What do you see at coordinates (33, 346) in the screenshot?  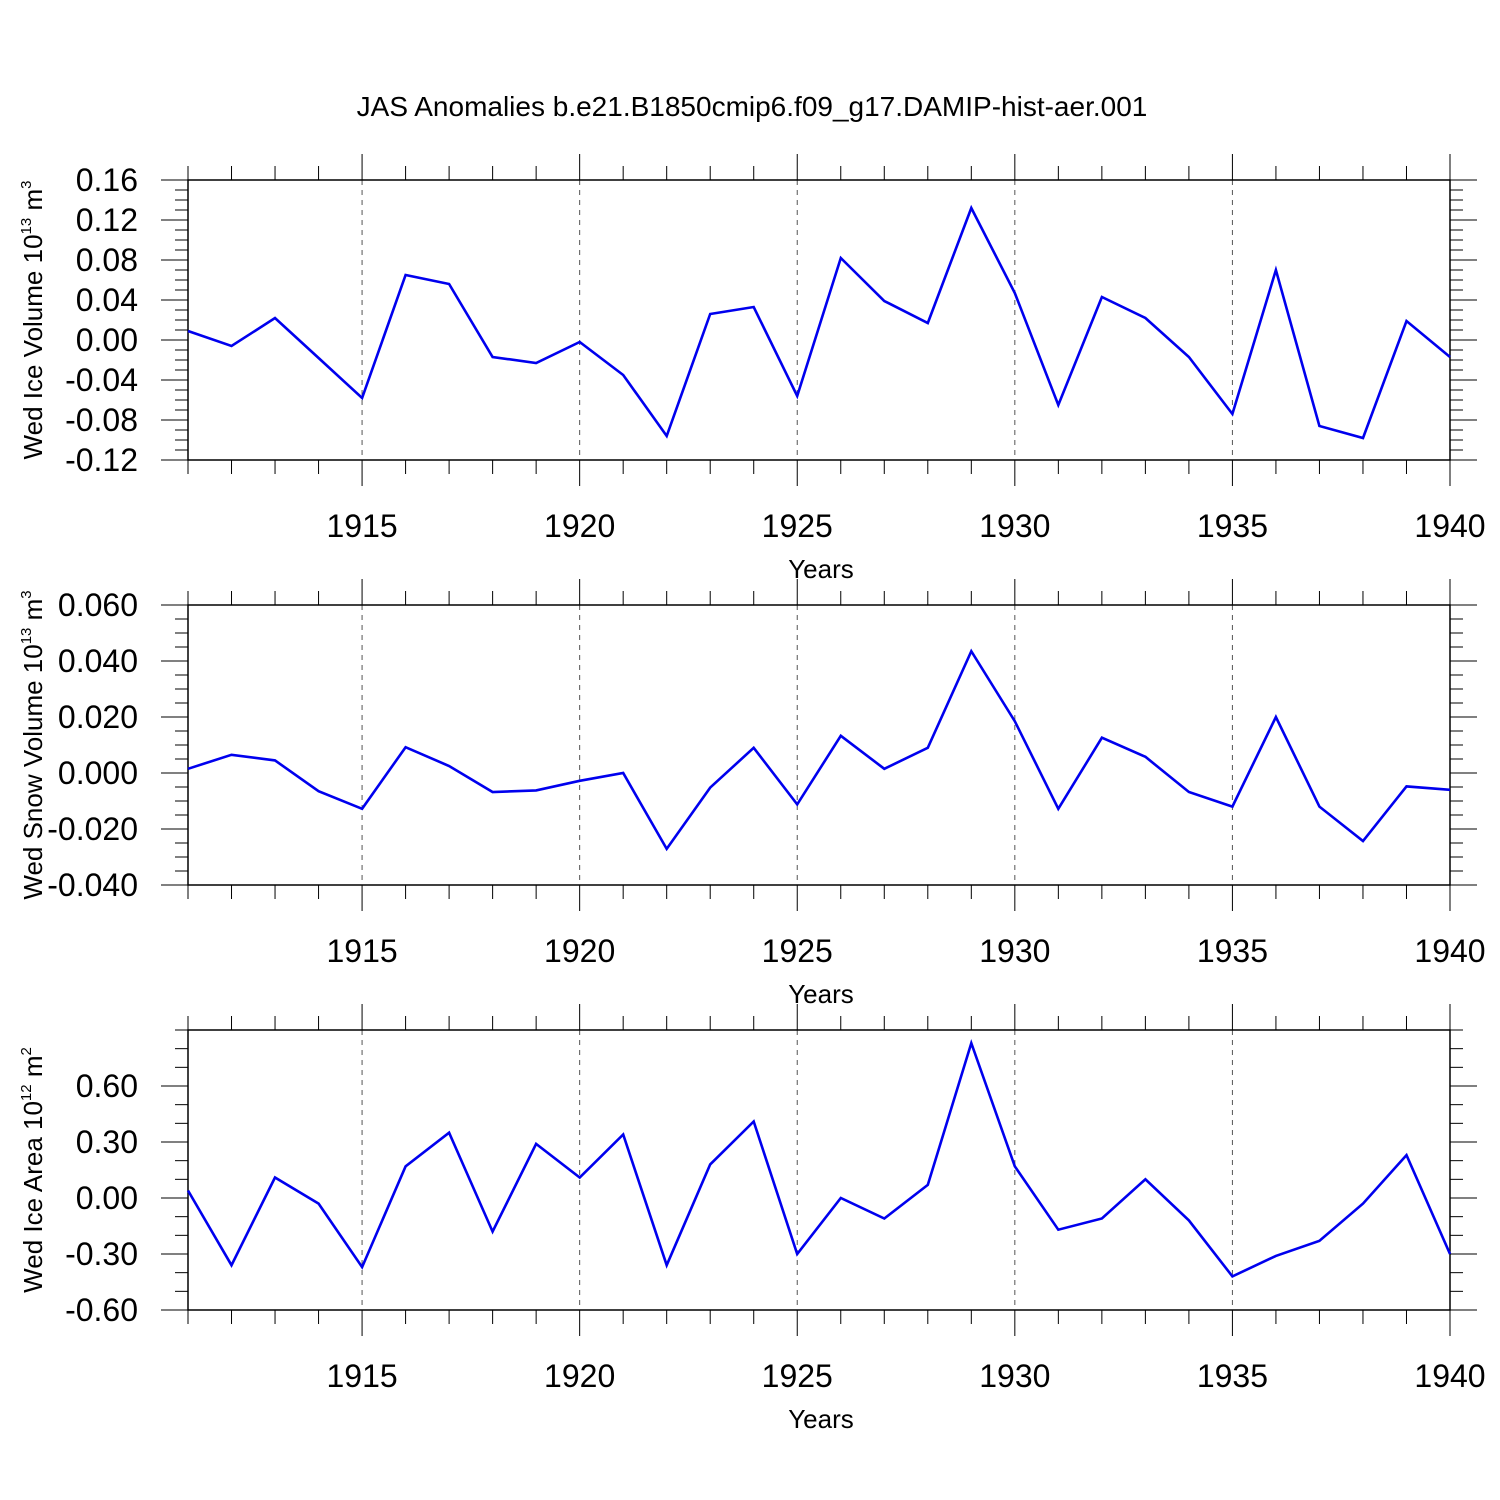 I see `y-axis-label-base: Wed Ice Volume 10` at bounding box center [33, 346].